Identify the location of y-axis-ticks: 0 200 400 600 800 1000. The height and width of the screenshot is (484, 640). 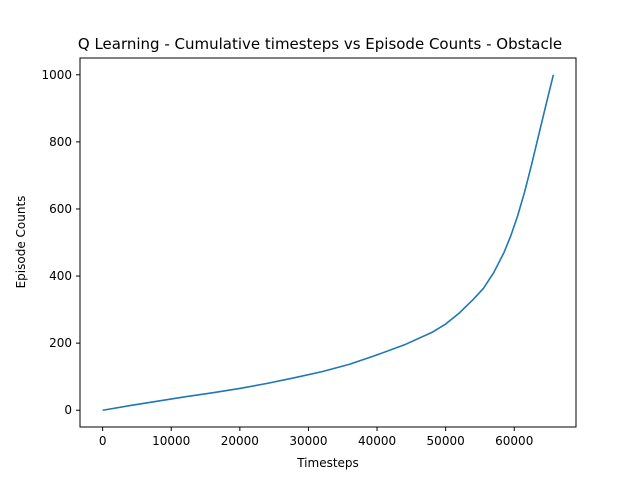
(60, 242).